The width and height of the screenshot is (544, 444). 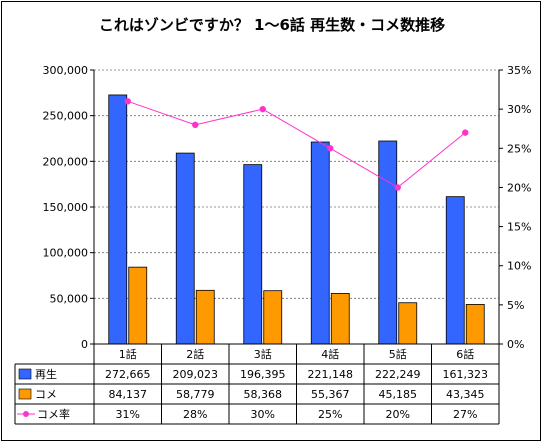 I want to click on x-tick-label: 6話, so click(x=465, y=354).